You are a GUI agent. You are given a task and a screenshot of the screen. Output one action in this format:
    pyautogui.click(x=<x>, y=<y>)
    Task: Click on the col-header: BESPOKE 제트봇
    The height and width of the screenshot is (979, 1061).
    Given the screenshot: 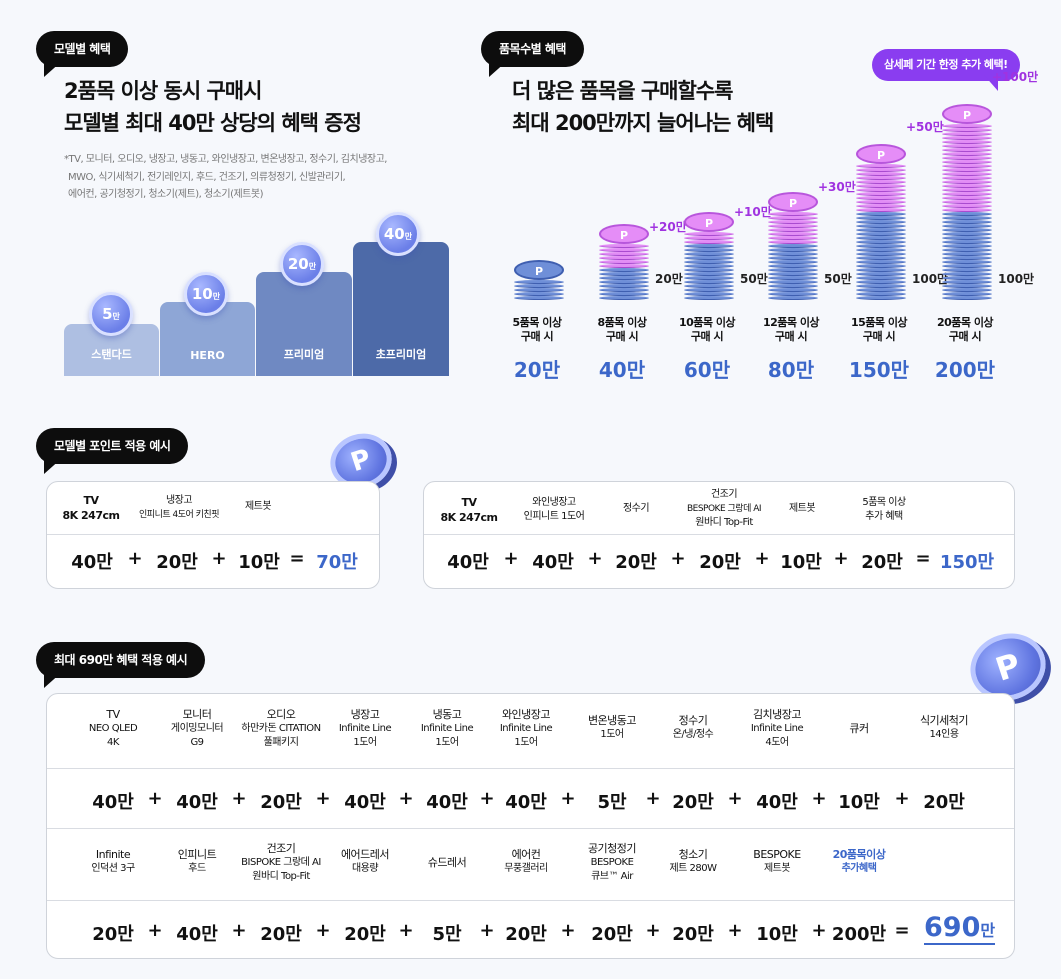 What is the action you would take?
    pyautogui.click(x=777, y=861)
    